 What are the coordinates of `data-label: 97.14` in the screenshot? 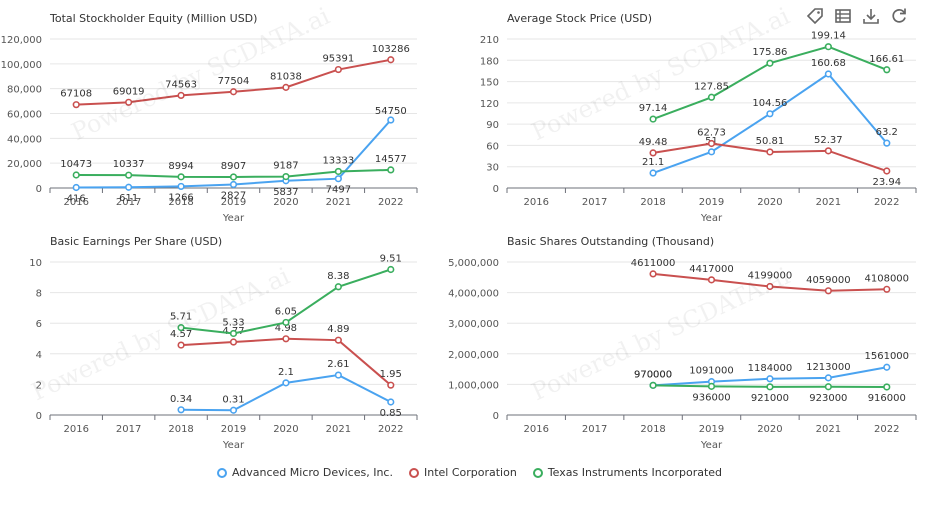 It's located at (653, 108).